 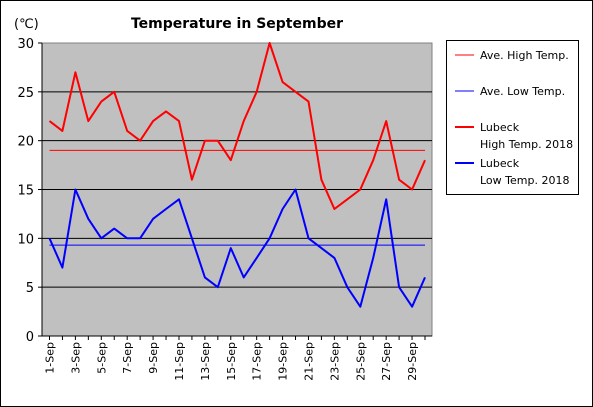 What do you see at coordinates (25, 239) in the screenshot?
I see `y-tick-label: 10` at bounding box center [25, 239].